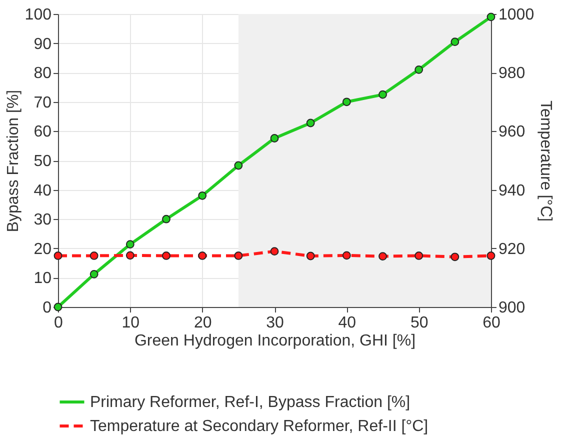 The width and height of the screenshot is (561, 445). I want to click on x-axis-title: Green Hydrogen Incorporation, GHI [%], so click(275, 341).